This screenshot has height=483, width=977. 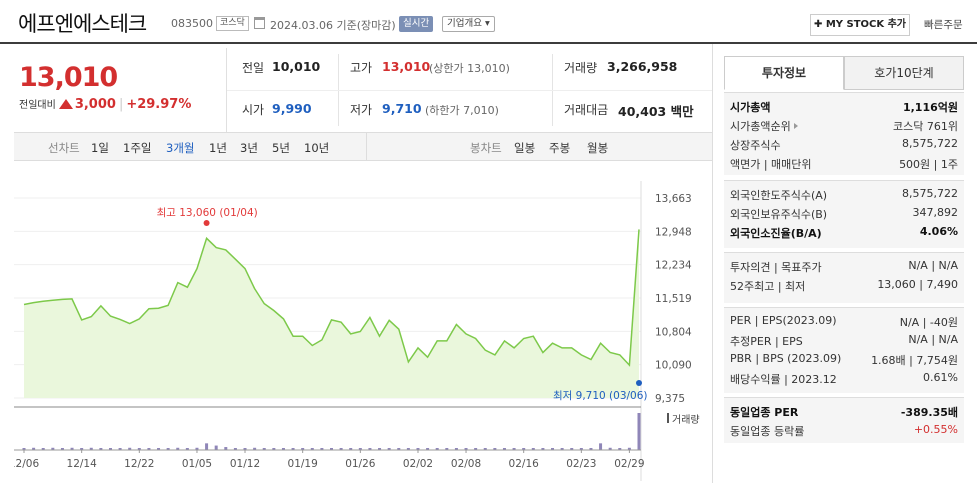 What do you see at coordinates (928, 322) in the screenshot?
I see `info-row-value: N/A | -40원` at bounding box center [928, 322].